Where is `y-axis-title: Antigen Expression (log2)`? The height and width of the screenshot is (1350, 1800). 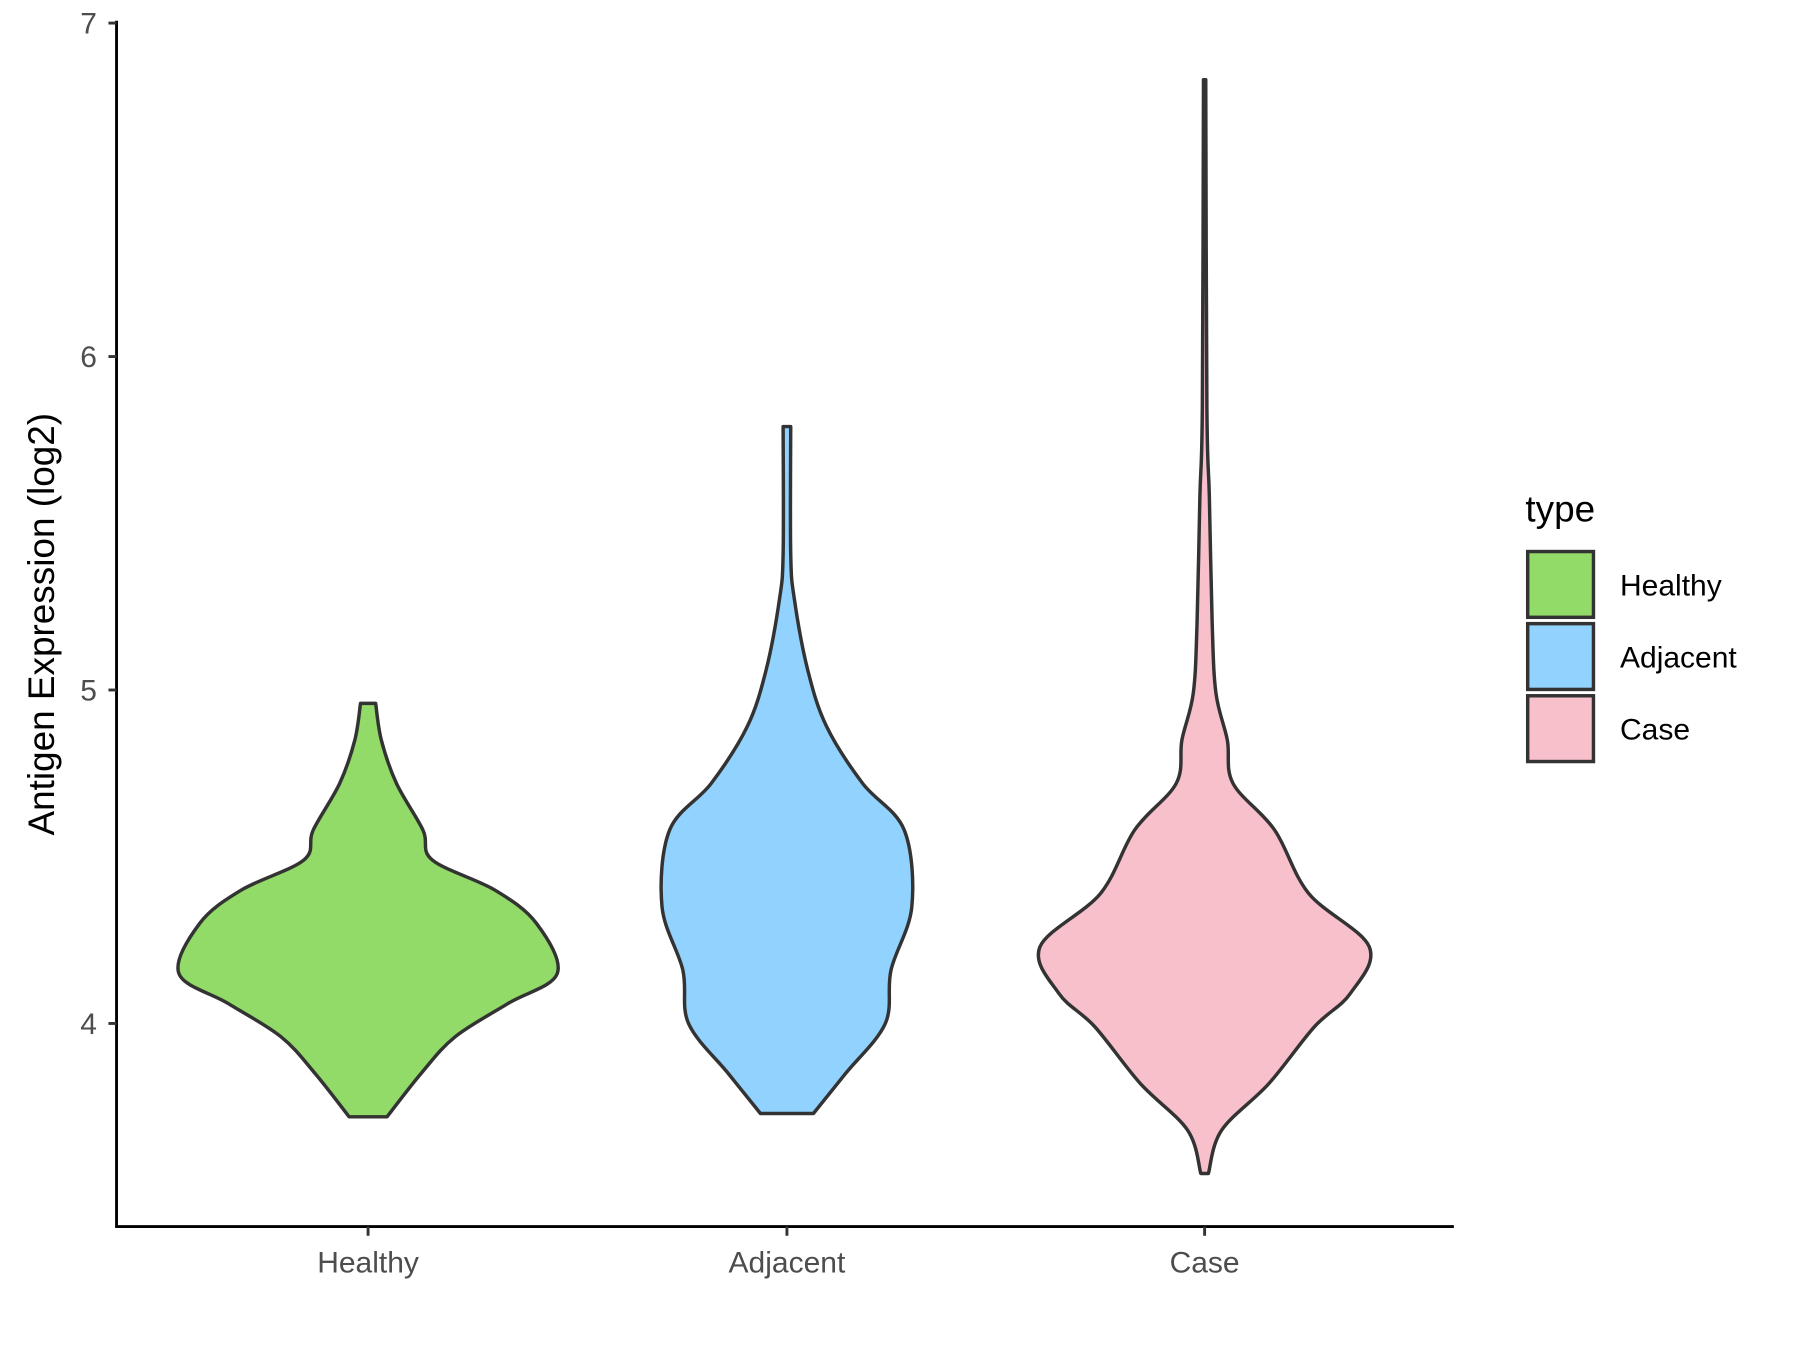
y-axis-title: Antigen Expression (log2) is located at coordinates (41, 624).